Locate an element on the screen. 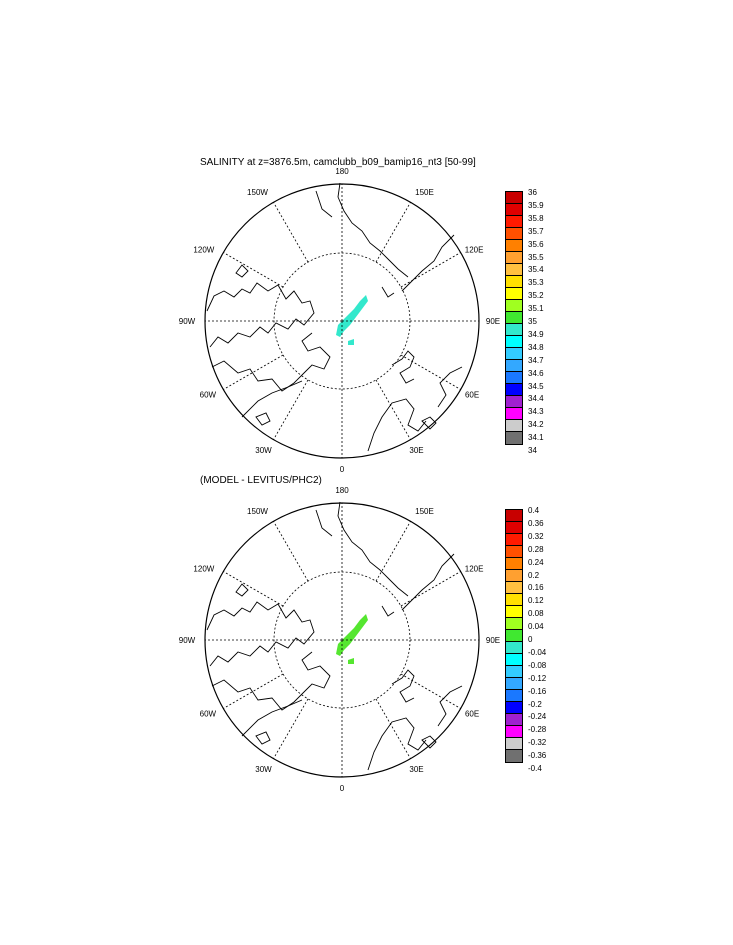 This screenshot has height=945, width=733. colorbar-label: -0.36 is located at coordinates (537, 756).